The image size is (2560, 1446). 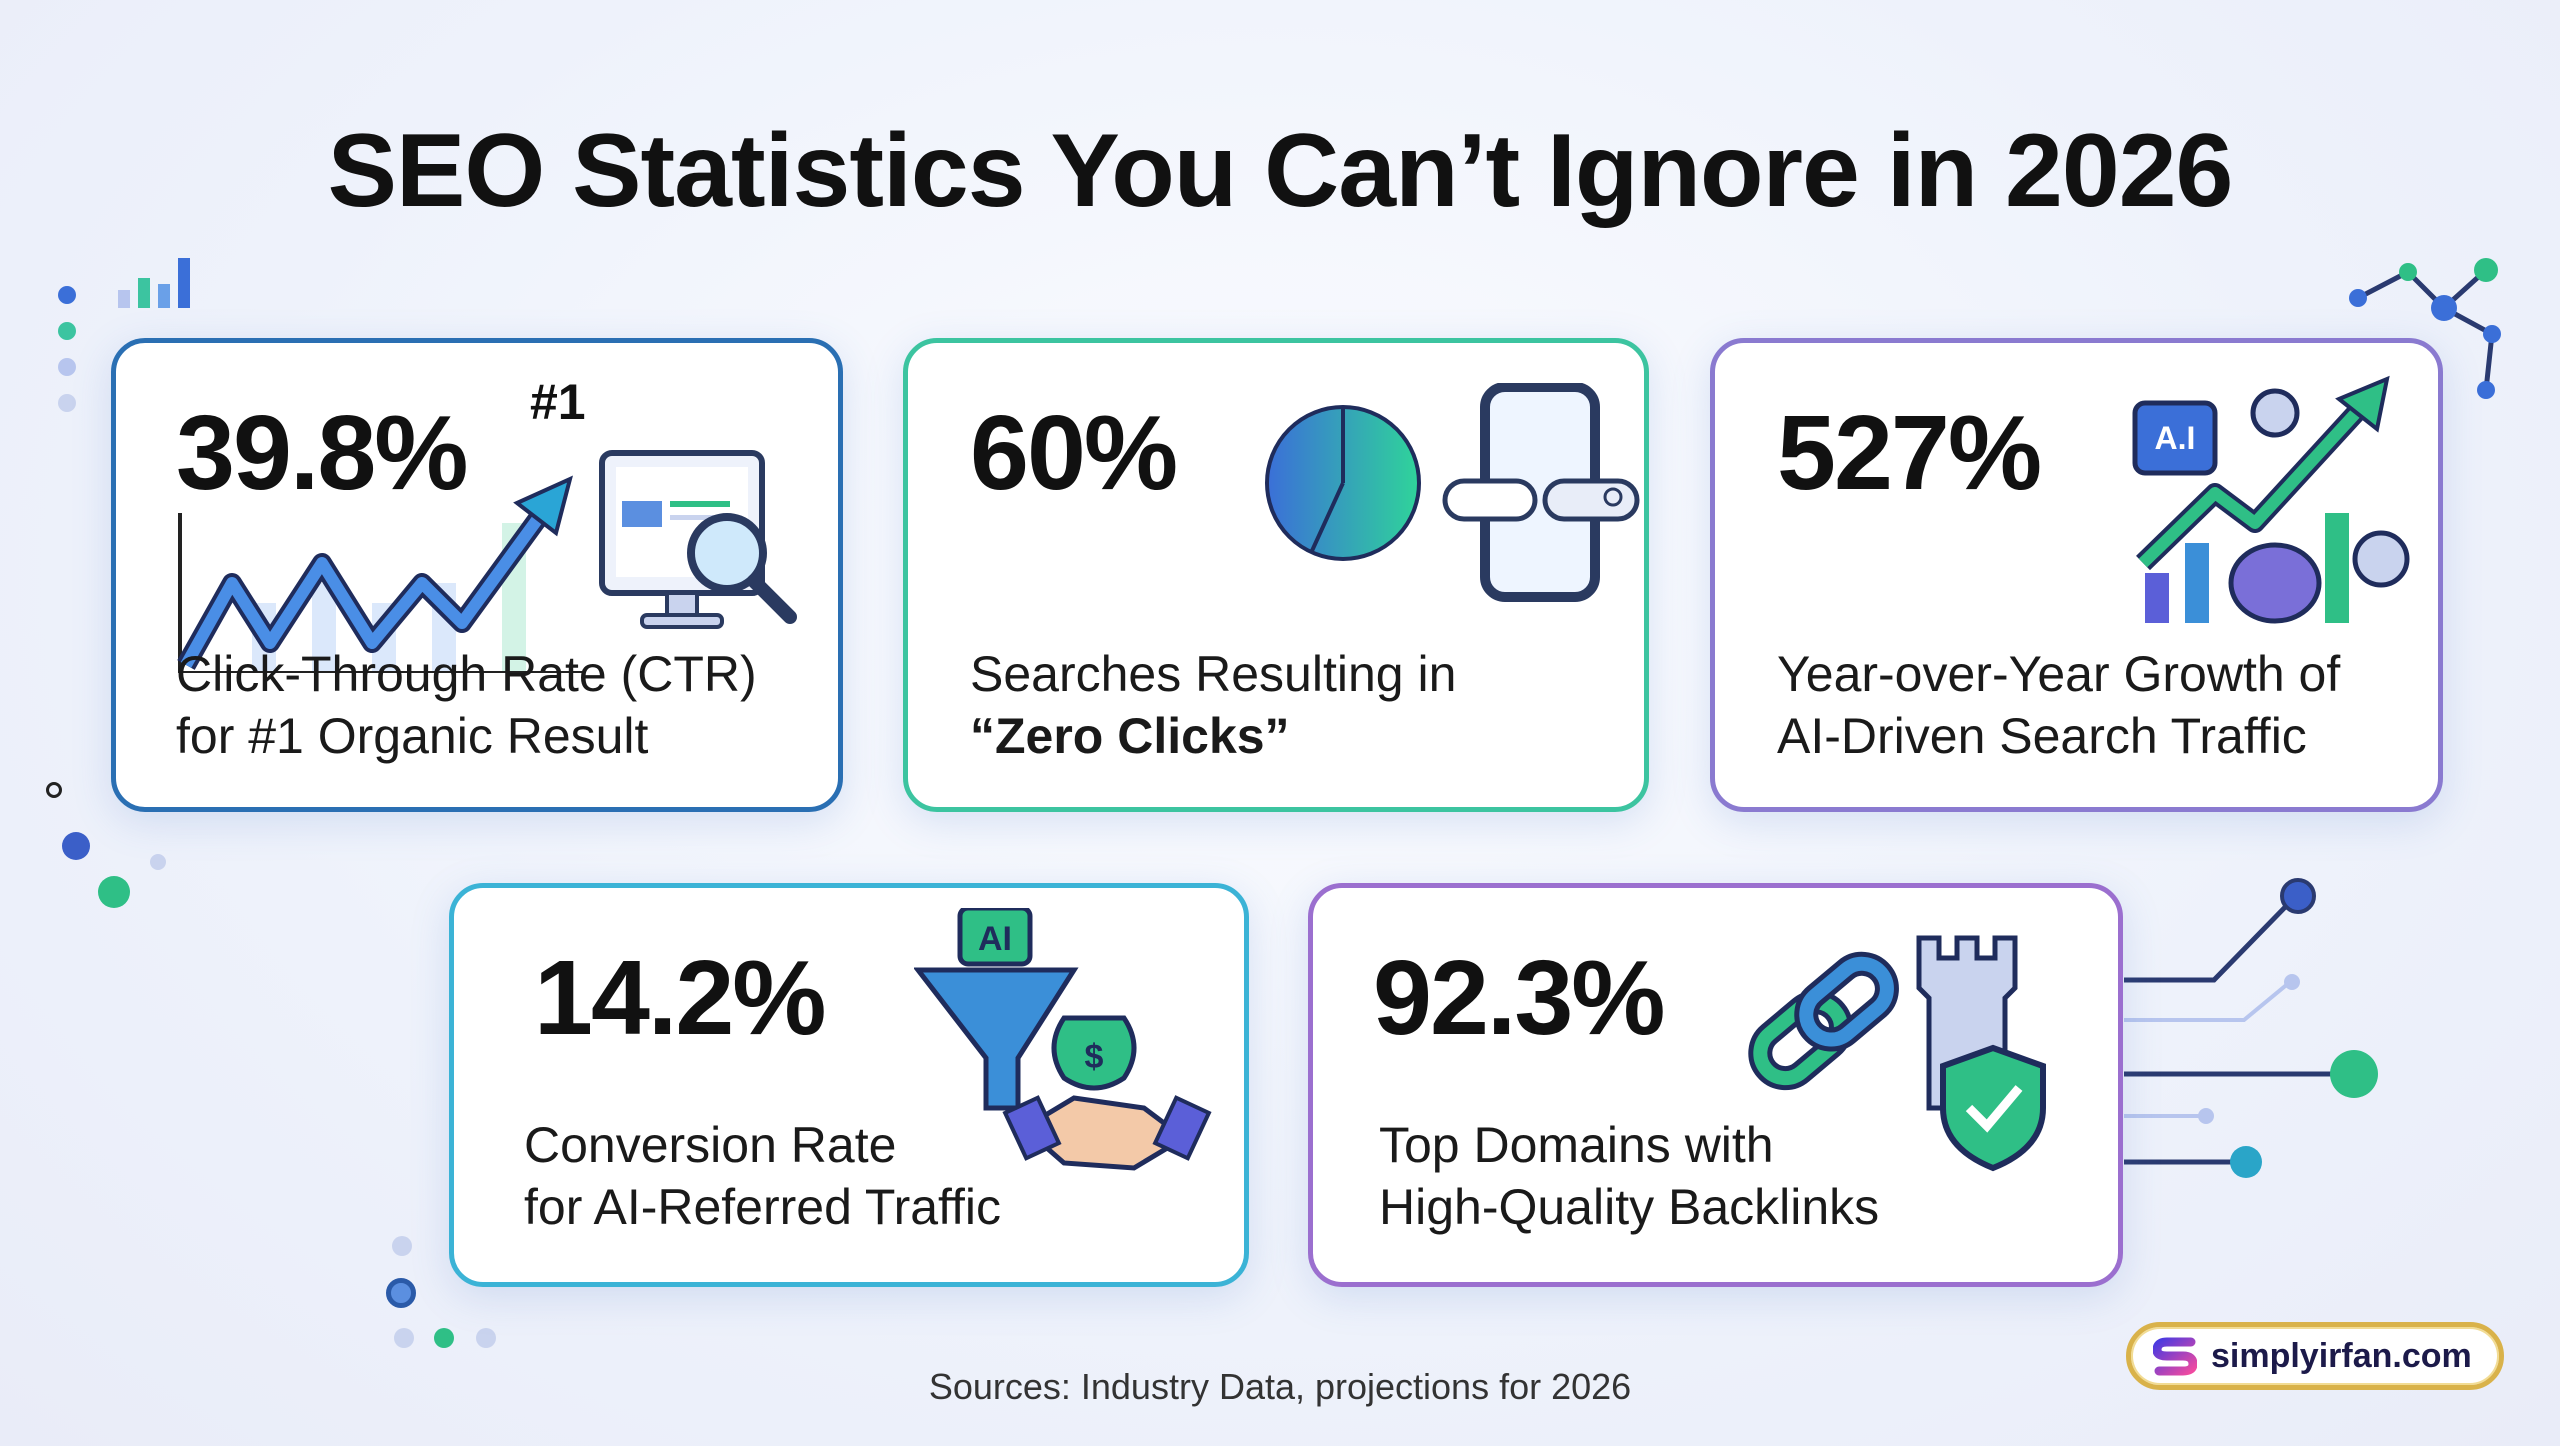 I want to click on brand-badge: simplyirfan.com, so click(x=2315, y=1356).